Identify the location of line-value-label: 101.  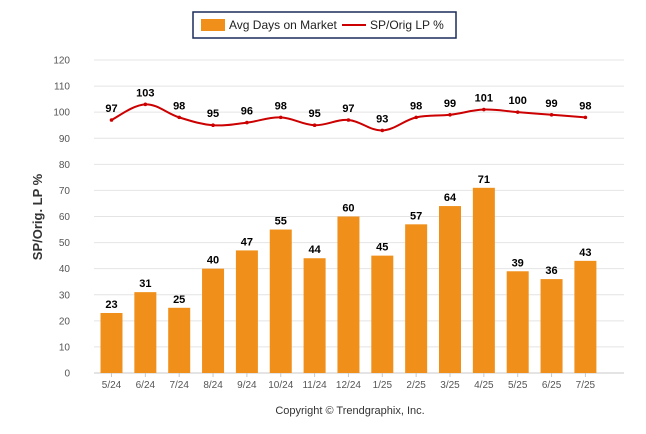
(484, 99).